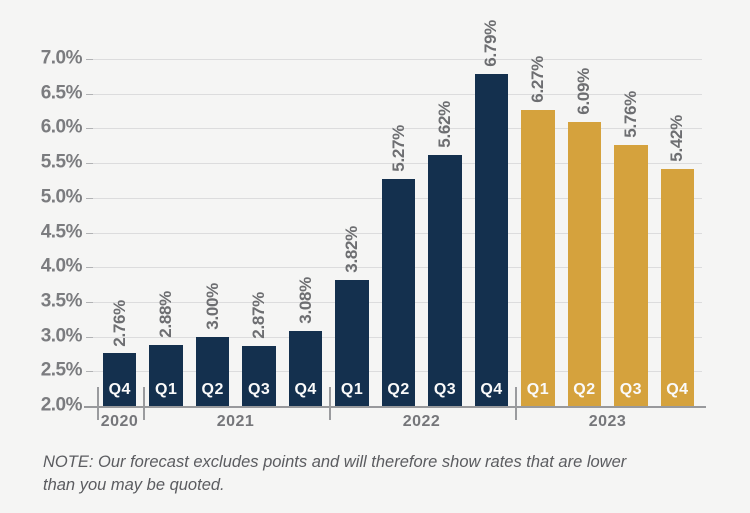  I want to click on y-axis-tick-label: 5.0%, so click(61, 197).